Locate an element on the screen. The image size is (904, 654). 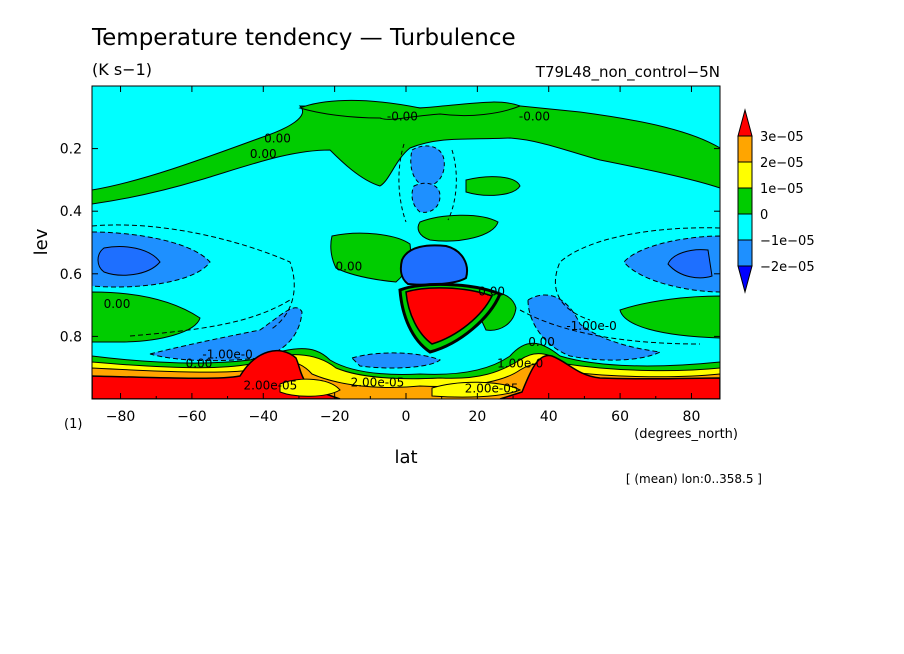
y-tick-label: 0.4 is located at coordinates (71, 212).